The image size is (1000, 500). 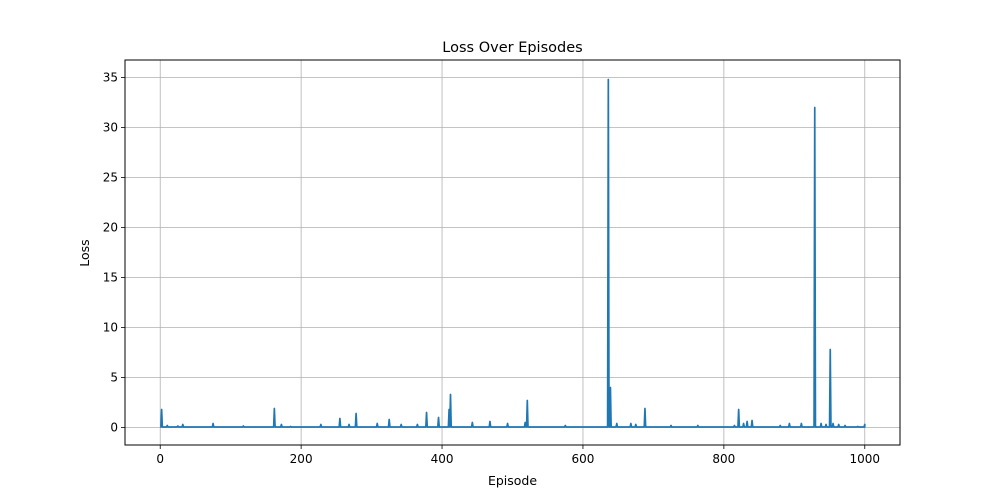 What do you see at coordinates (301, 459) in the screenshot?
I see `x-tick-label: 200` at bounding box center [301, 459].